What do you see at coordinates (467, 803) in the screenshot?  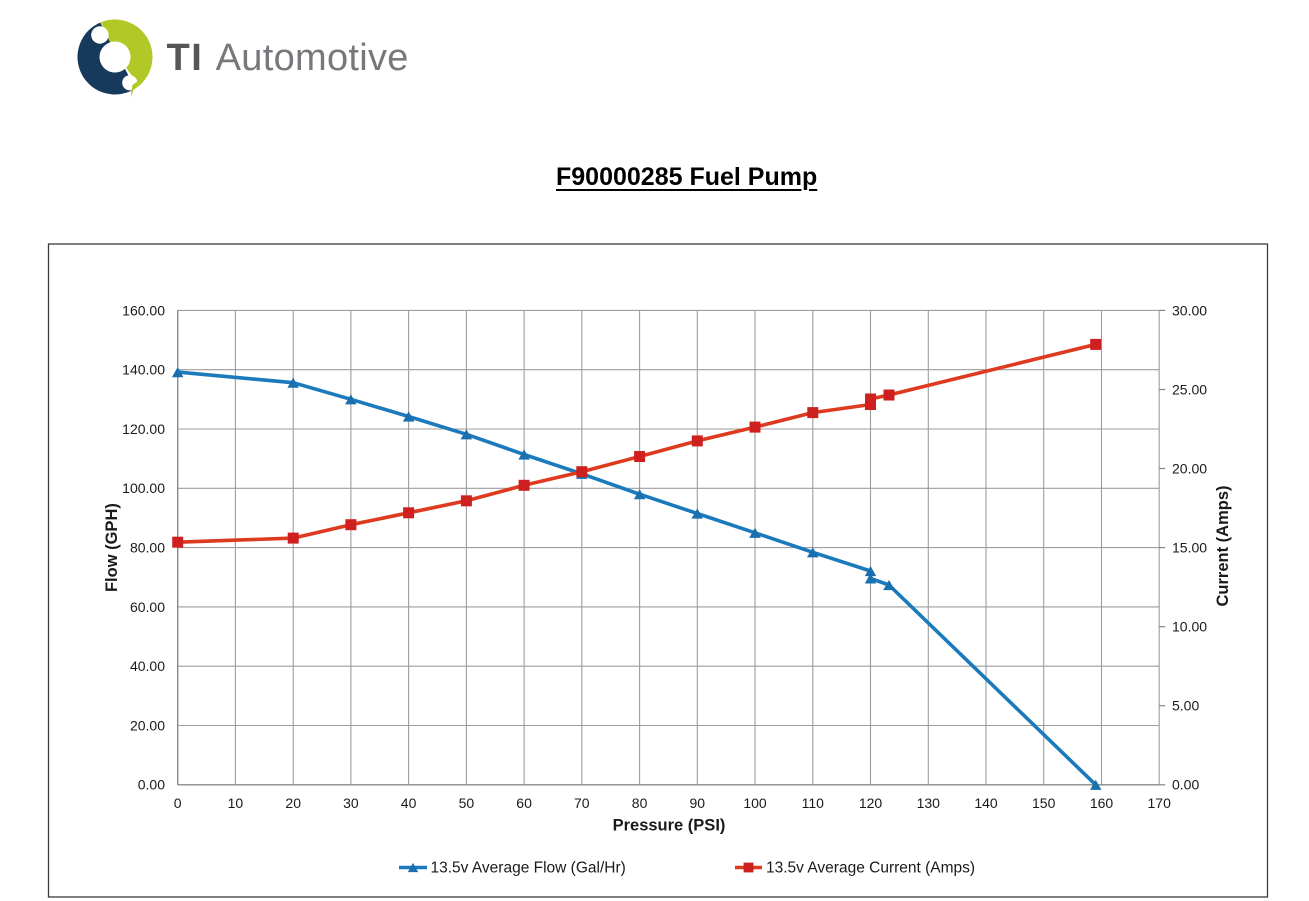 I see `svg-text: 50` at bounding box center [467, 803].